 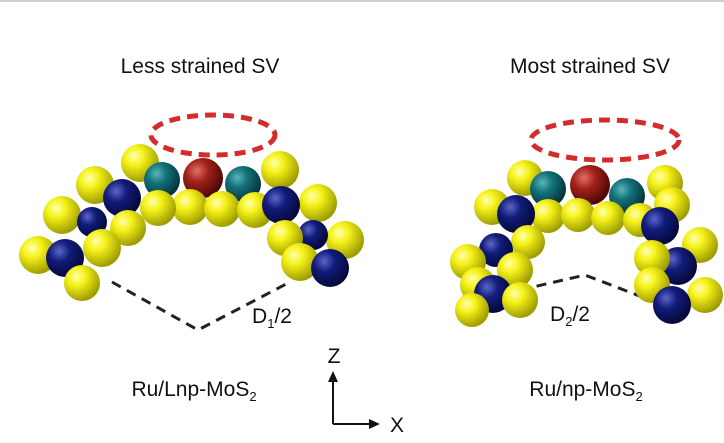 What do you see at coordinates (362, 1) in the screenshot?
I see `top-border` at bounding box center [362, 1].